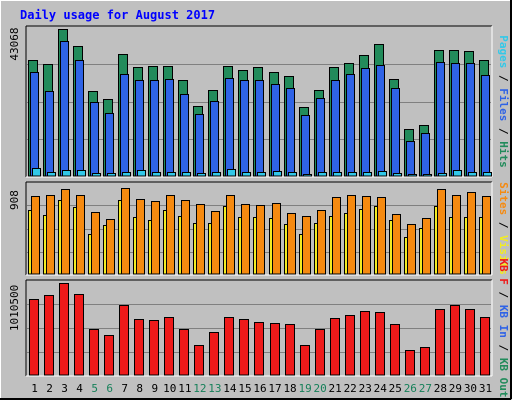  I want to click on panel-kb-legend-part: KB F, so click(503, 271).